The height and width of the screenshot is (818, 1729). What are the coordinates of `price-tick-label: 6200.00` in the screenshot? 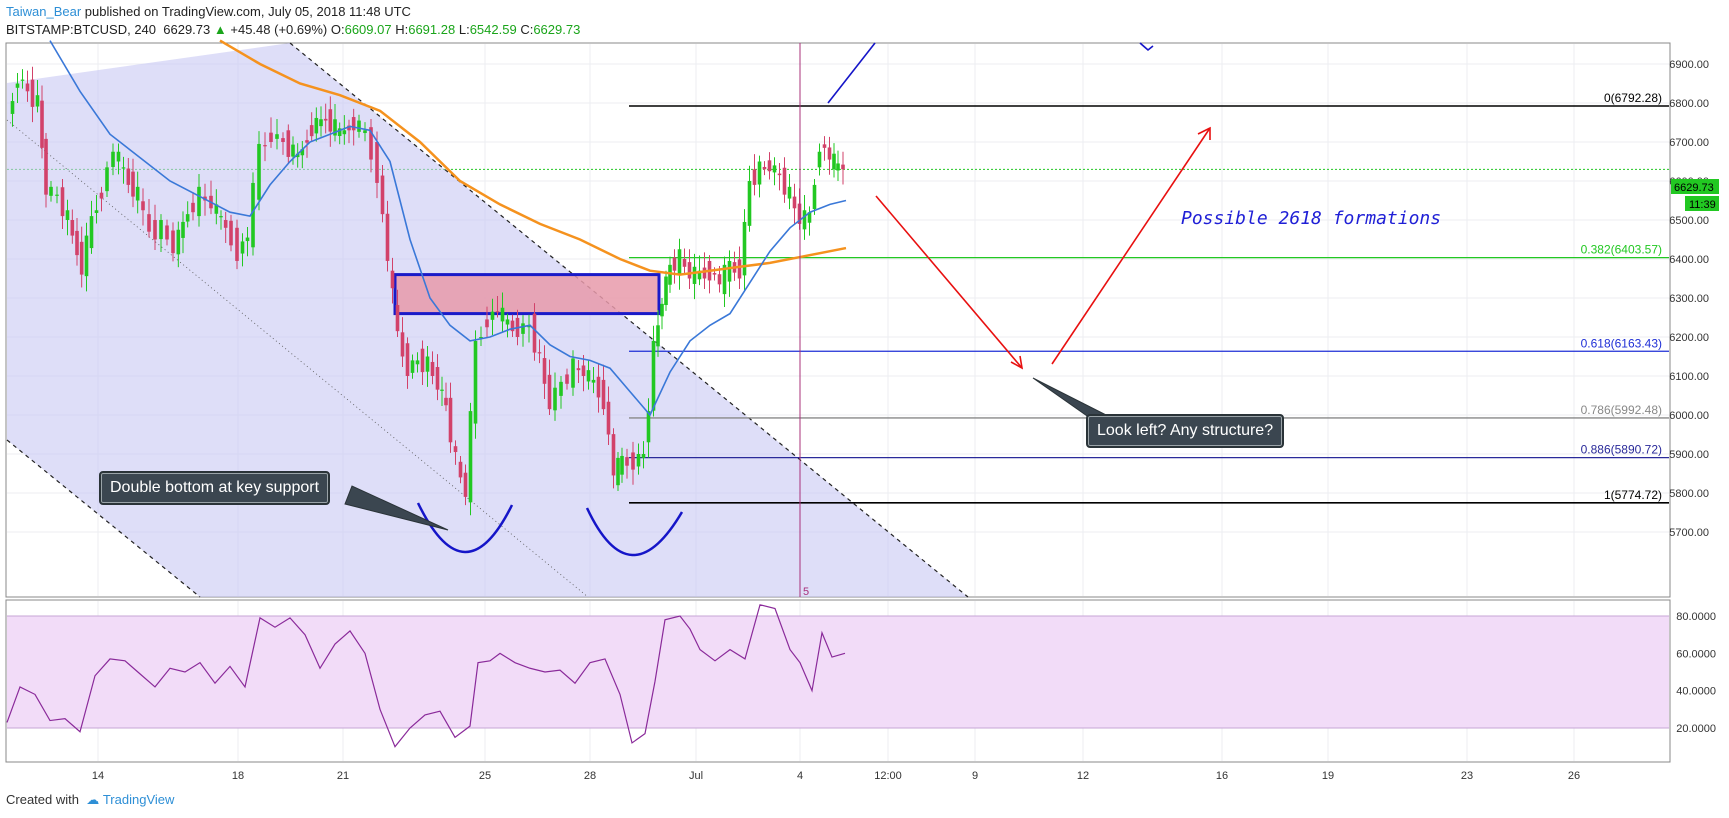 It's located at (1689, 338).